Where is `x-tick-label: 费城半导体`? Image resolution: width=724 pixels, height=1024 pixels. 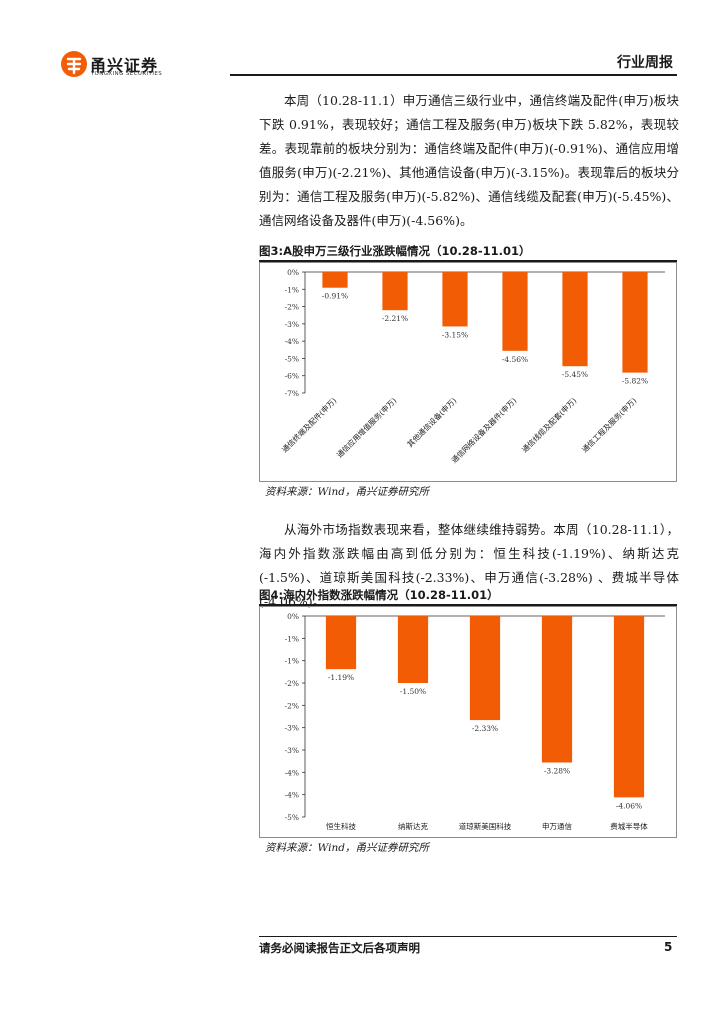
x-tick-label: 费城半导体 is located at coordinates (629, 826).